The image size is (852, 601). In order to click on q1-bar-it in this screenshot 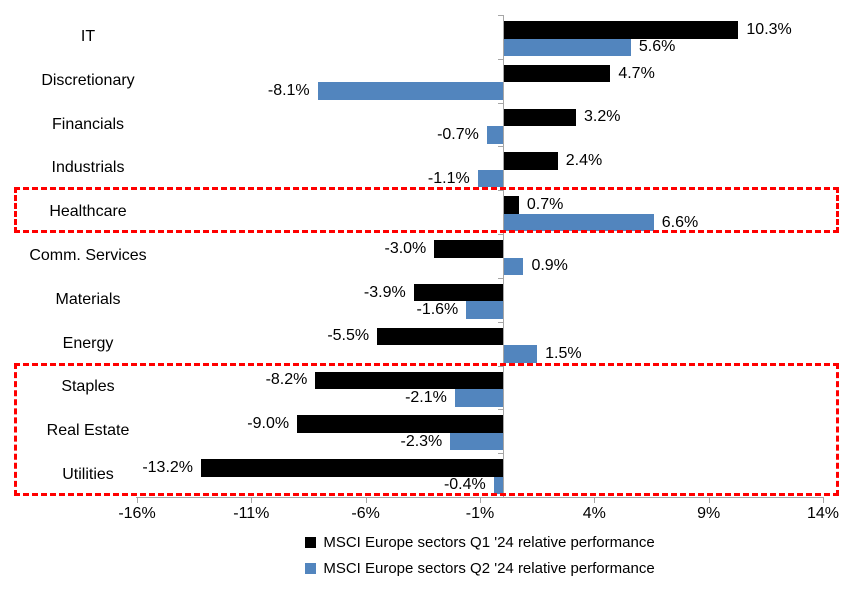, I will do `click(620, 30)`.